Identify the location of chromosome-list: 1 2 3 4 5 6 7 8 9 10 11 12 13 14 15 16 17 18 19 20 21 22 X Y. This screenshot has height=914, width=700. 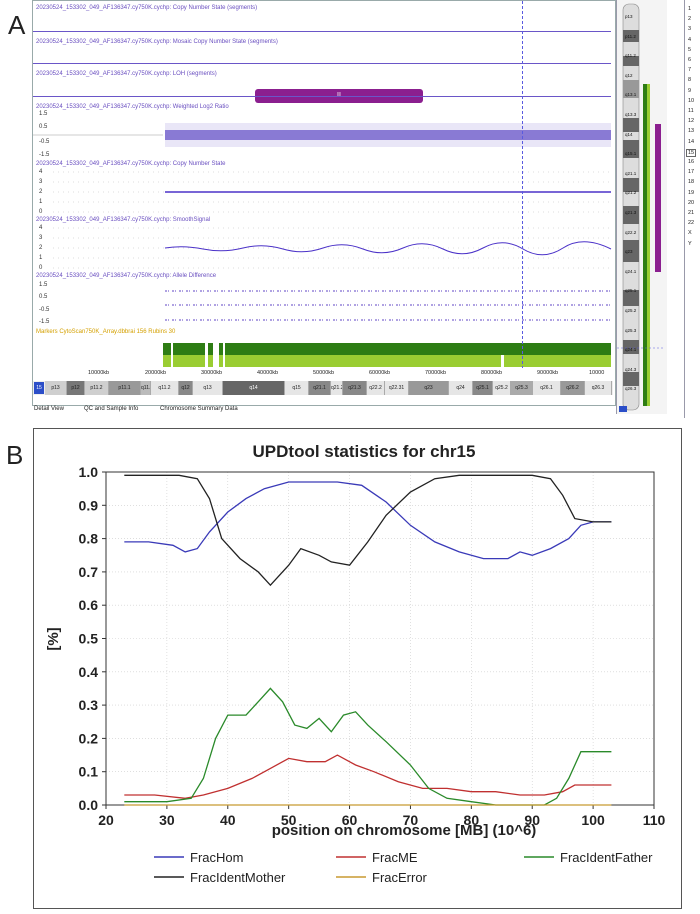
(692, 209).